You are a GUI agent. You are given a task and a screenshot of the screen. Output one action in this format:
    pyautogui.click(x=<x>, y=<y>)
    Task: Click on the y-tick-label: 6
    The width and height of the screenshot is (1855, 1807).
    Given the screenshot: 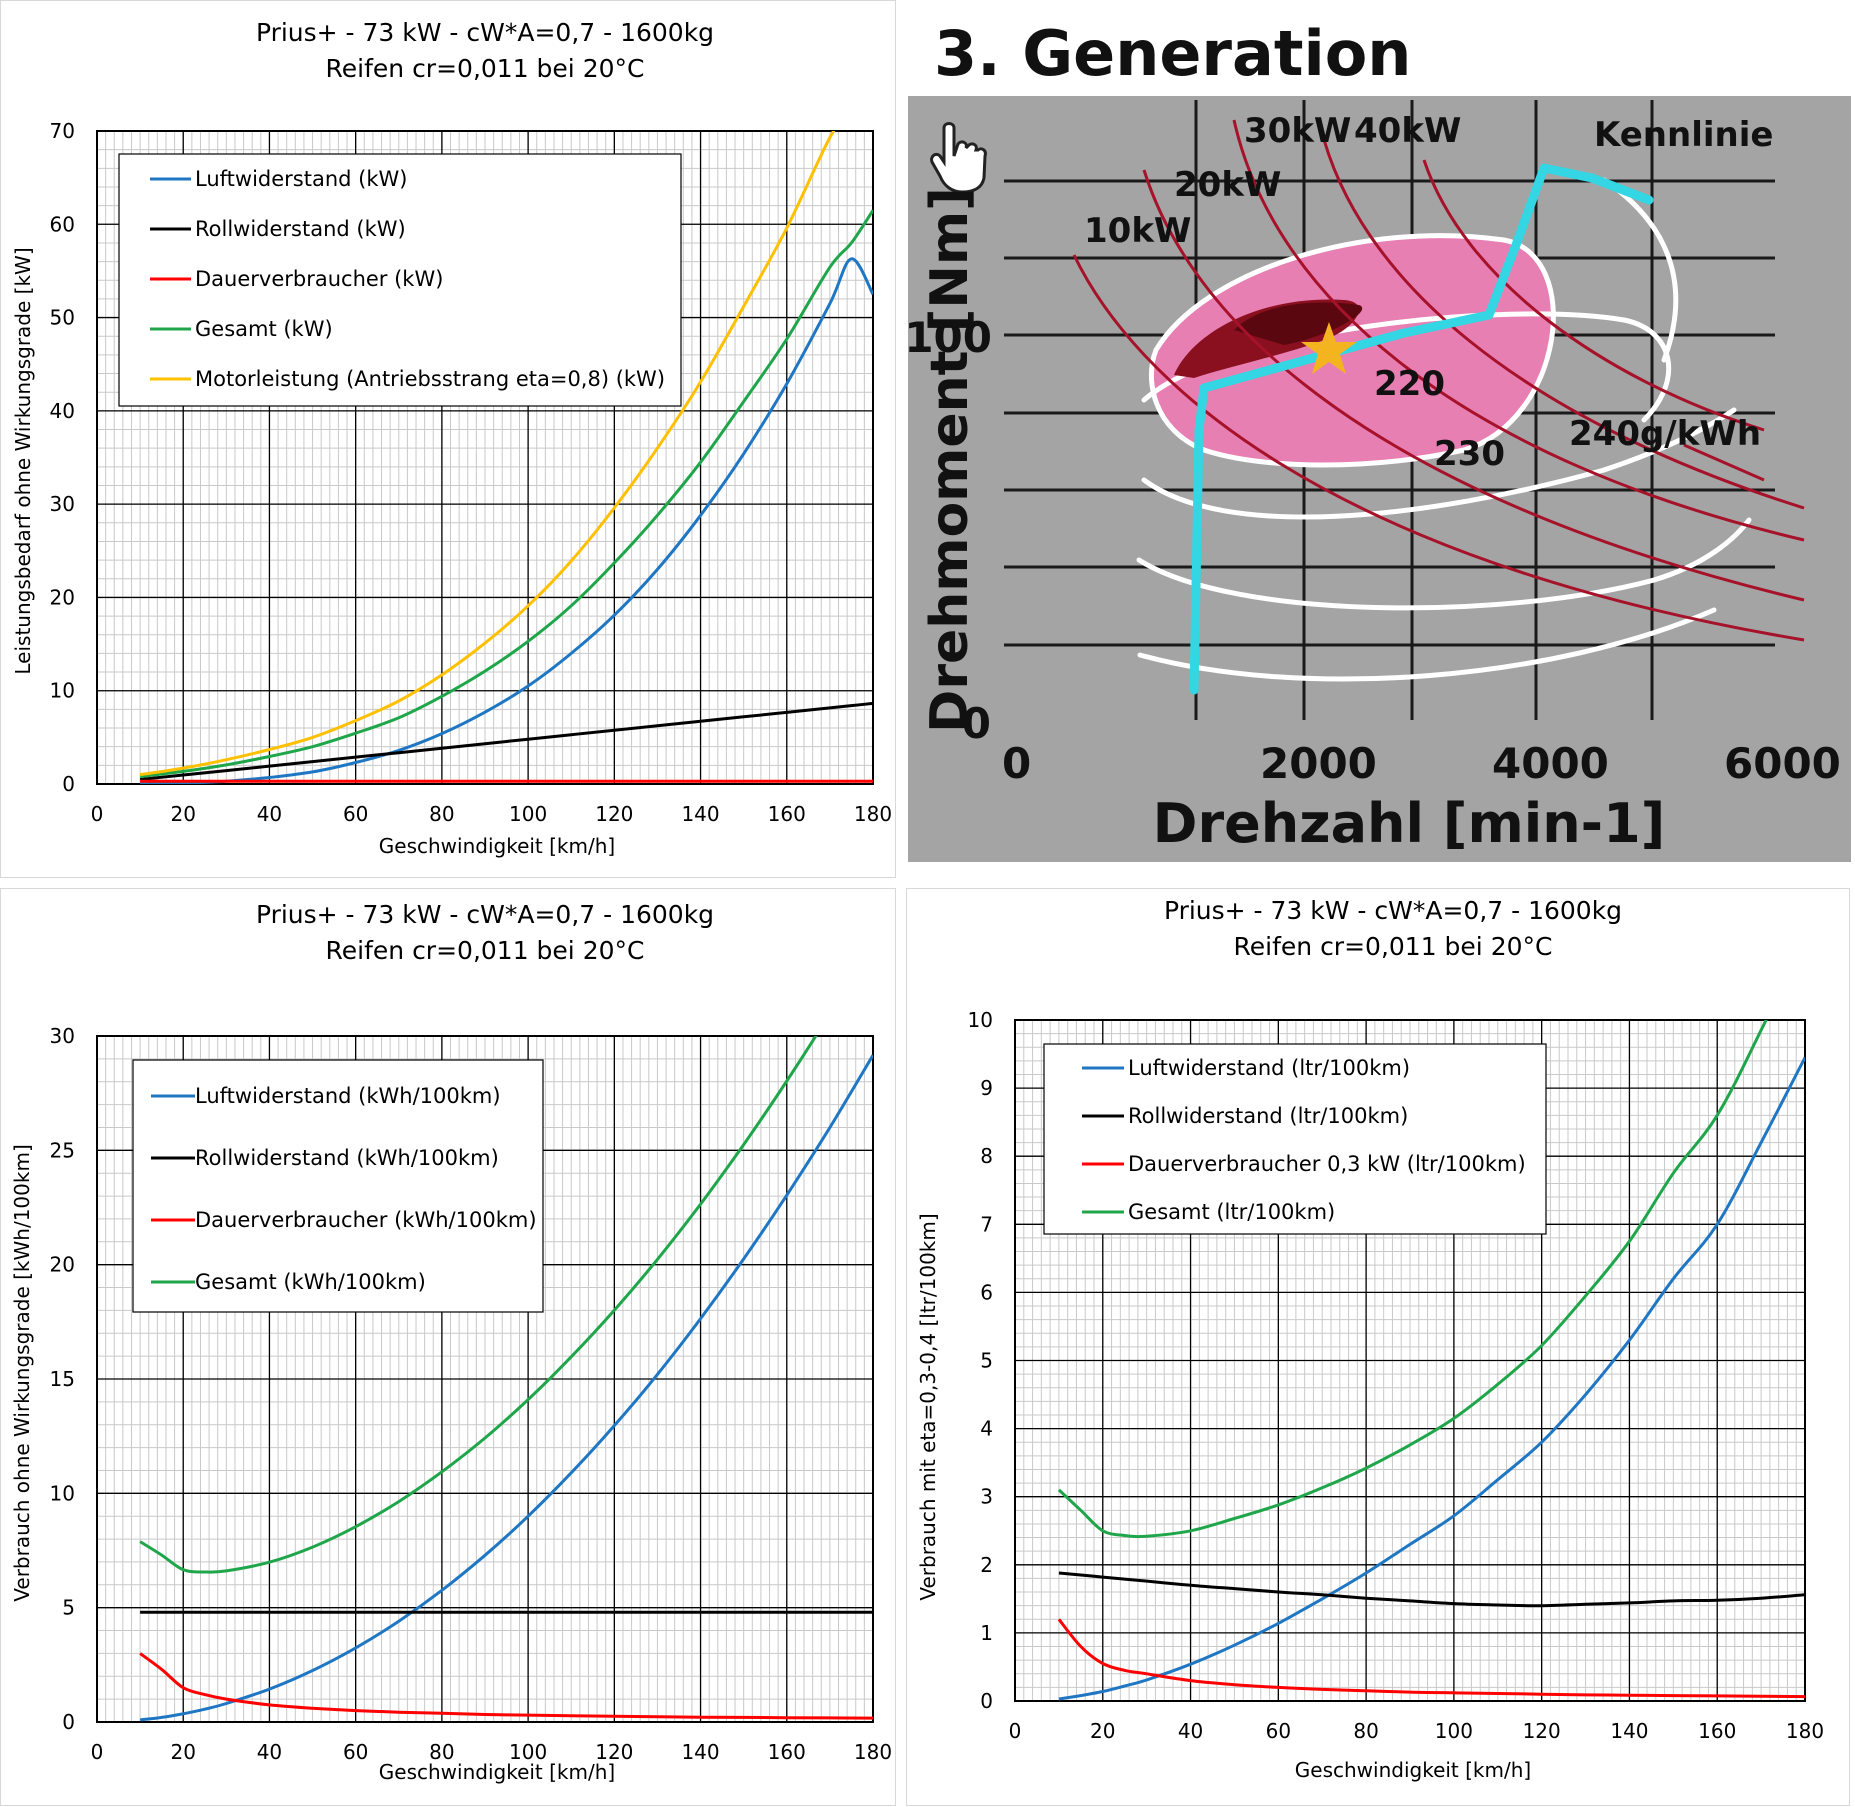 What is the action you would take?
    pyautogui.click(x=986, y=1292)
    